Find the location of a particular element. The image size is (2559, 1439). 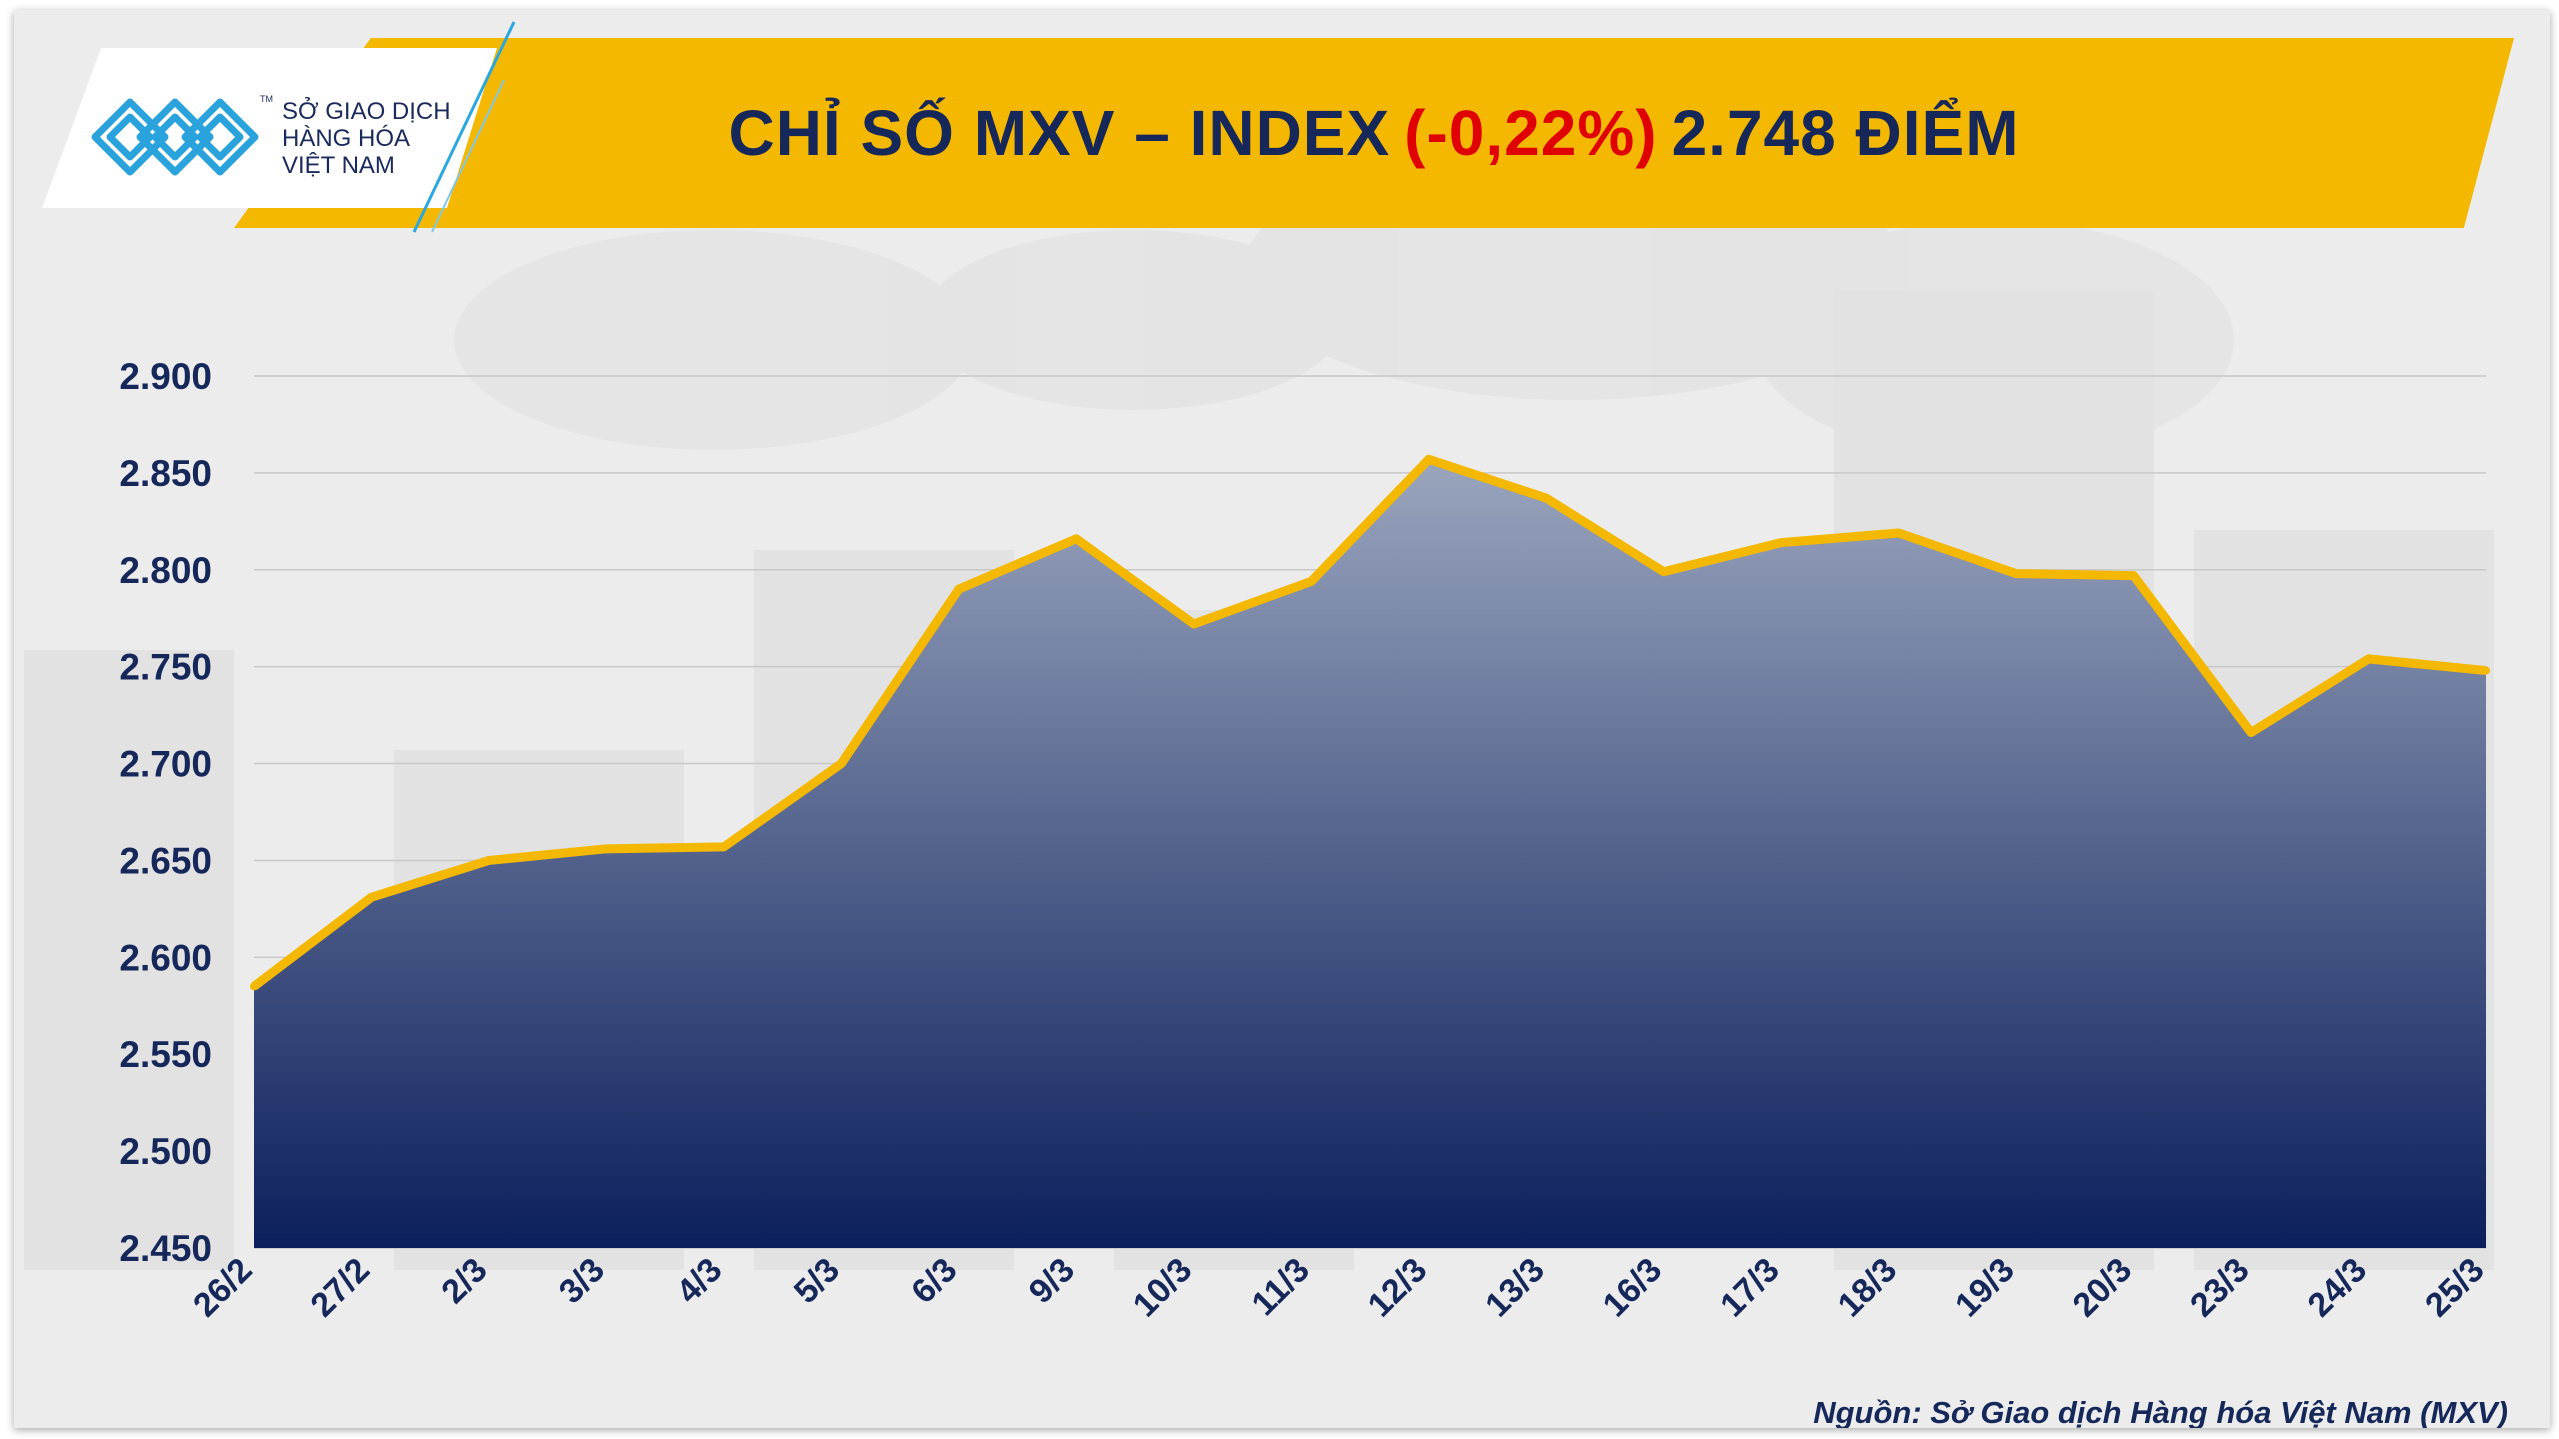

y-tick-label: 2.600 is located at coordinates (165, 957).